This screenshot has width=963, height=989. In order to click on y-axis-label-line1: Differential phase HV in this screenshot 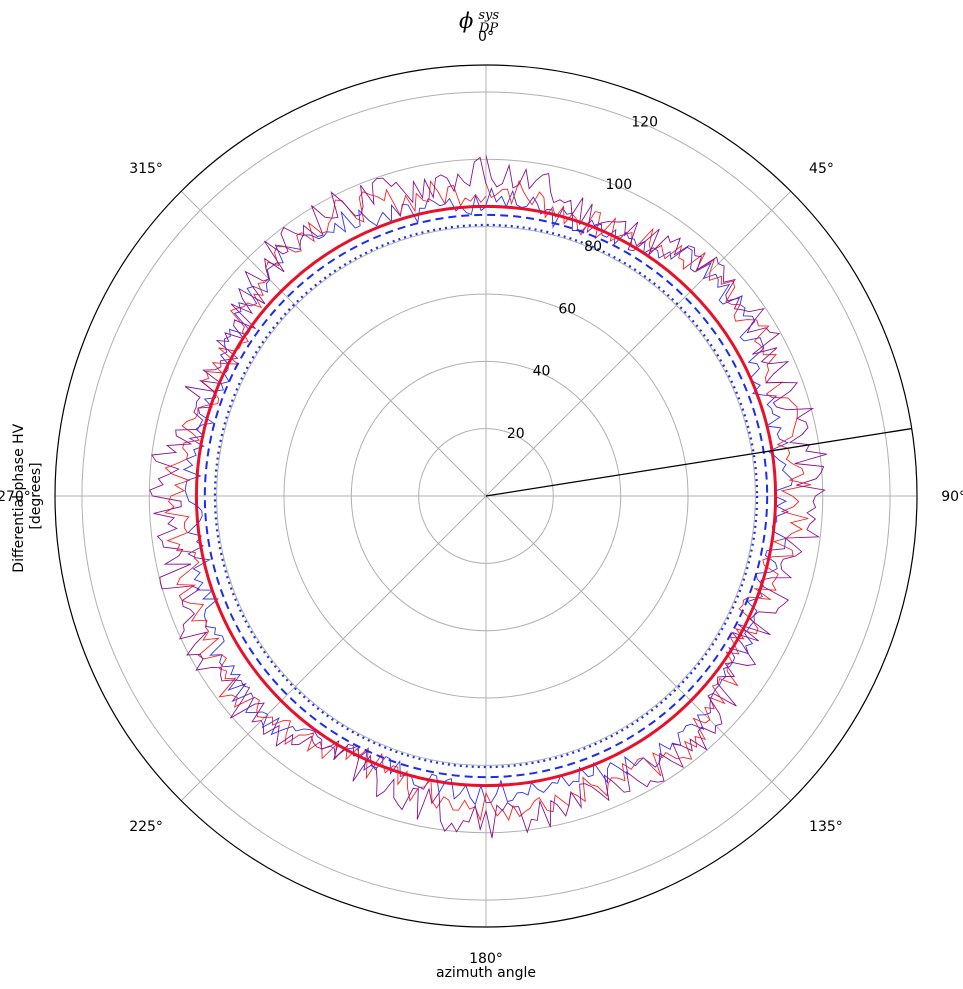, I will do `click(19, 497)`.